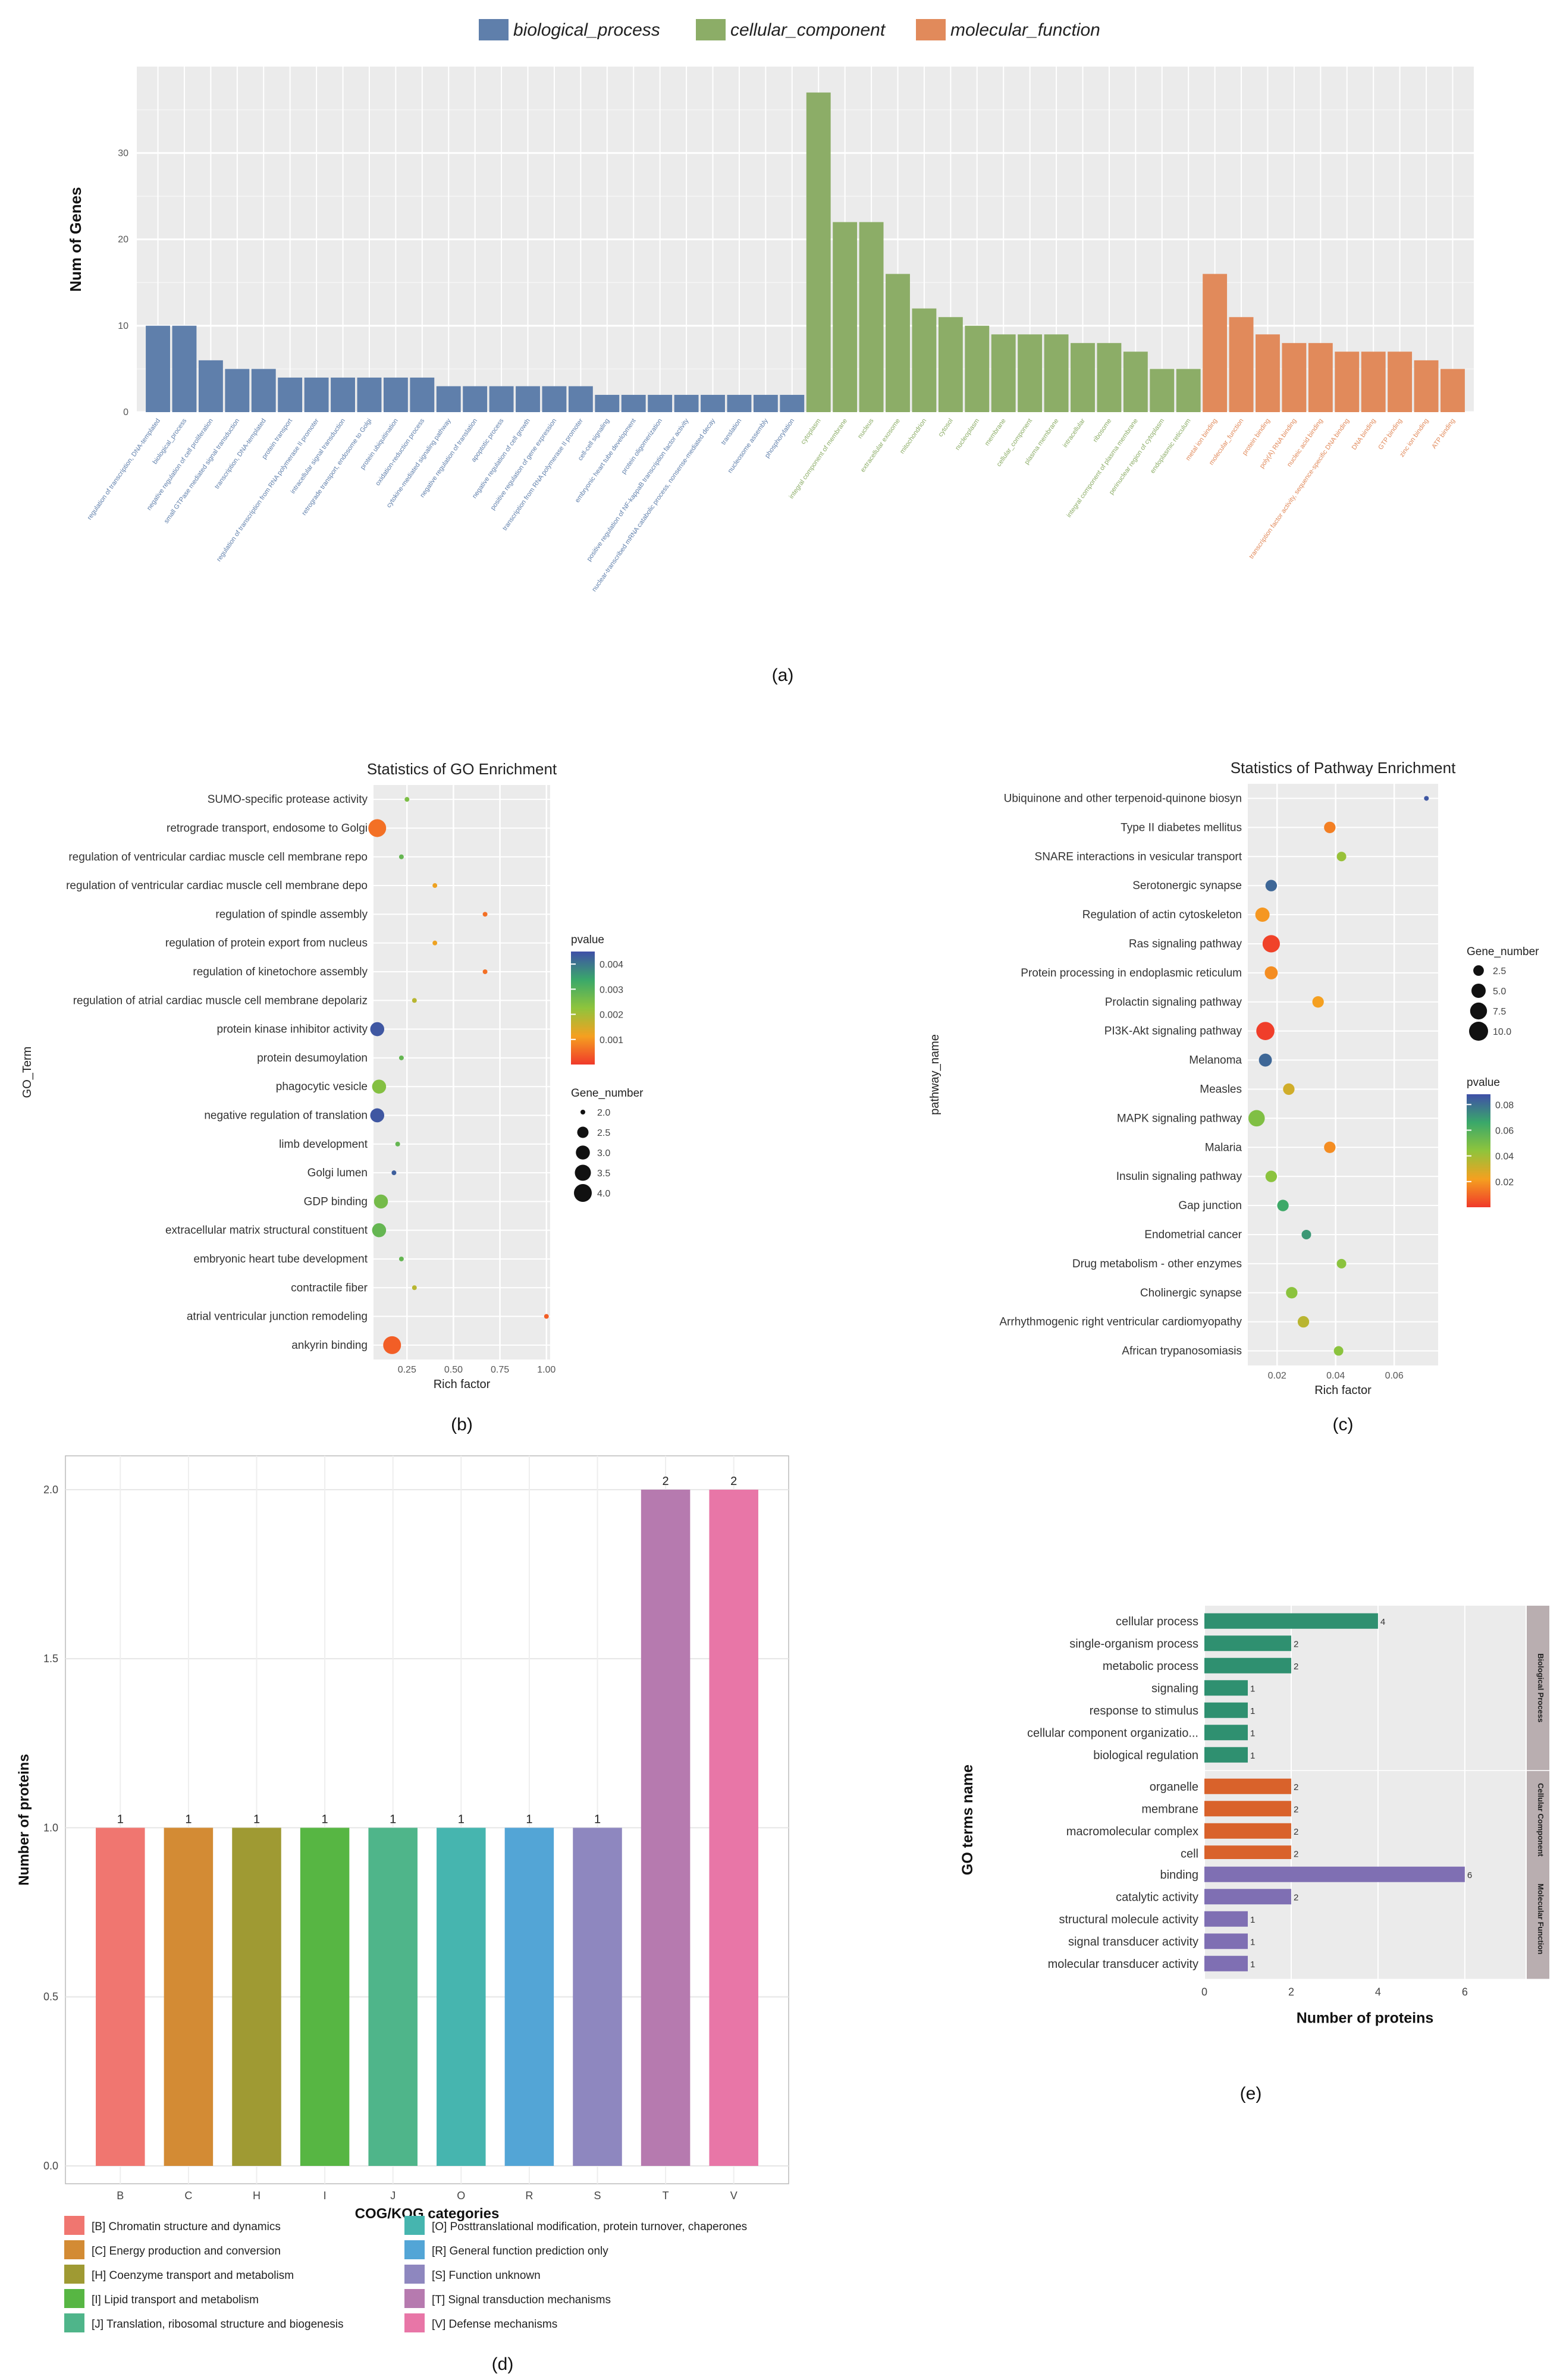  Describe the element at coordinates (666, 1481) in the screenshot. I see `bar-value-label: 2` at that location.